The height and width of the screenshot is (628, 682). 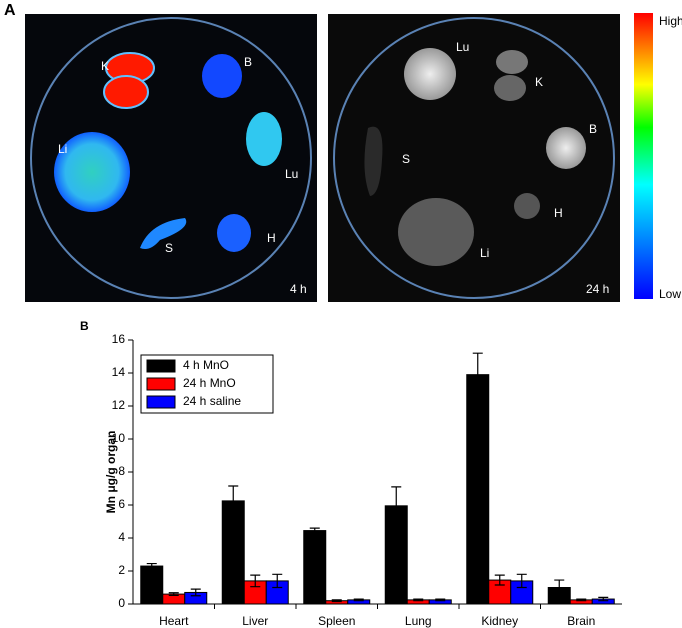 I want to click on x-tick-label: Heart, so click(x=174, y=621).